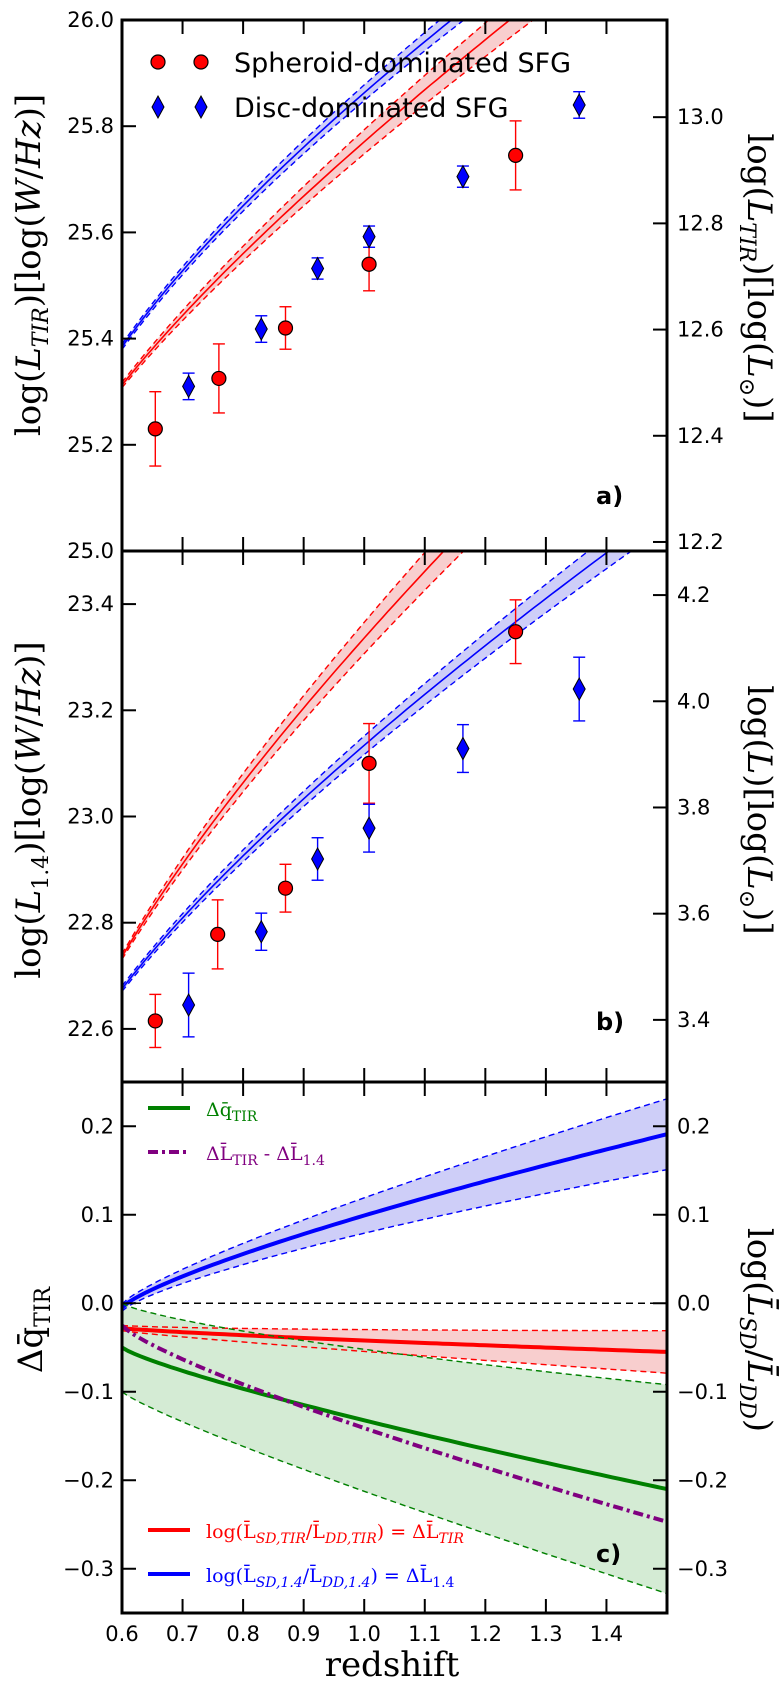 The image size is (781, 1684). Describe the element at coordinates (371, 108) in the screenshot. I see `legend-label-disc: Disc-dominated SFG` at that location.